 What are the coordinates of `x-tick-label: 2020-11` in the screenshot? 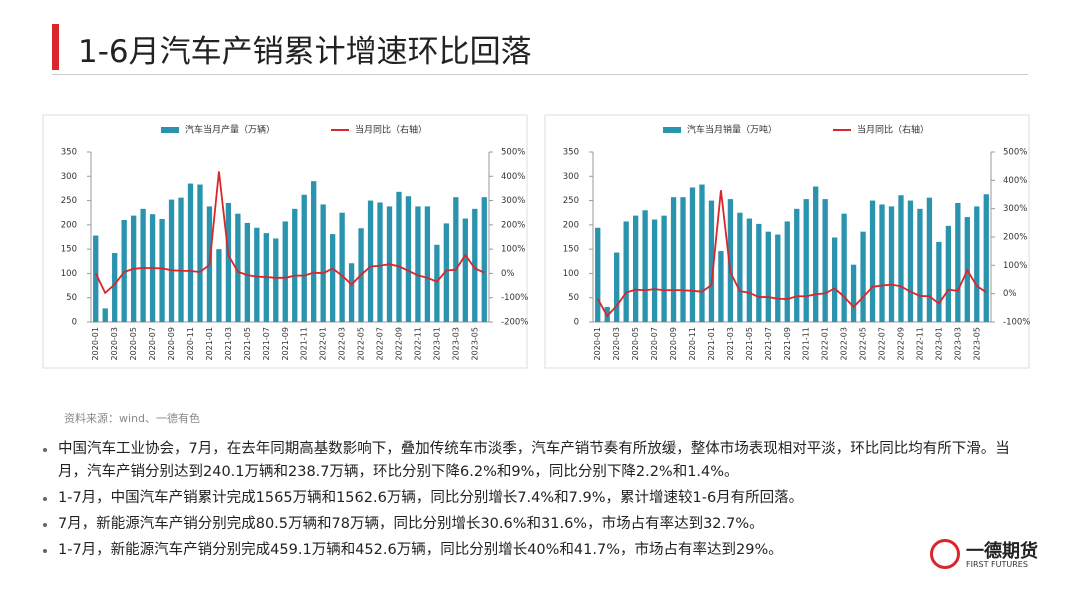 It's located at (692, 343).